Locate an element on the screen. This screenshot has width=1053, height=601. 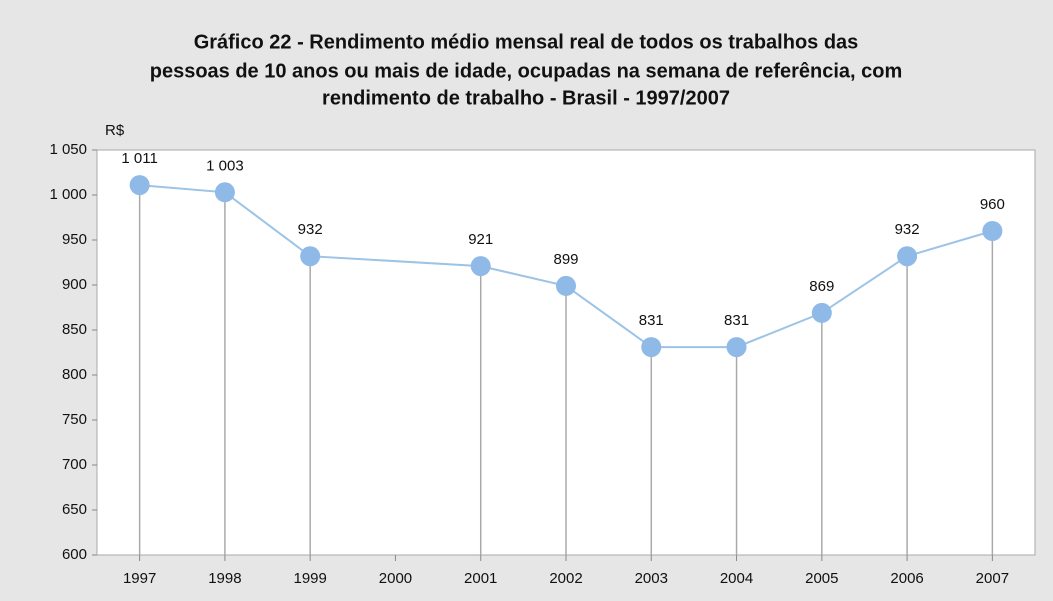
y-tick-label: 700 is located at coordinates (74, 464).